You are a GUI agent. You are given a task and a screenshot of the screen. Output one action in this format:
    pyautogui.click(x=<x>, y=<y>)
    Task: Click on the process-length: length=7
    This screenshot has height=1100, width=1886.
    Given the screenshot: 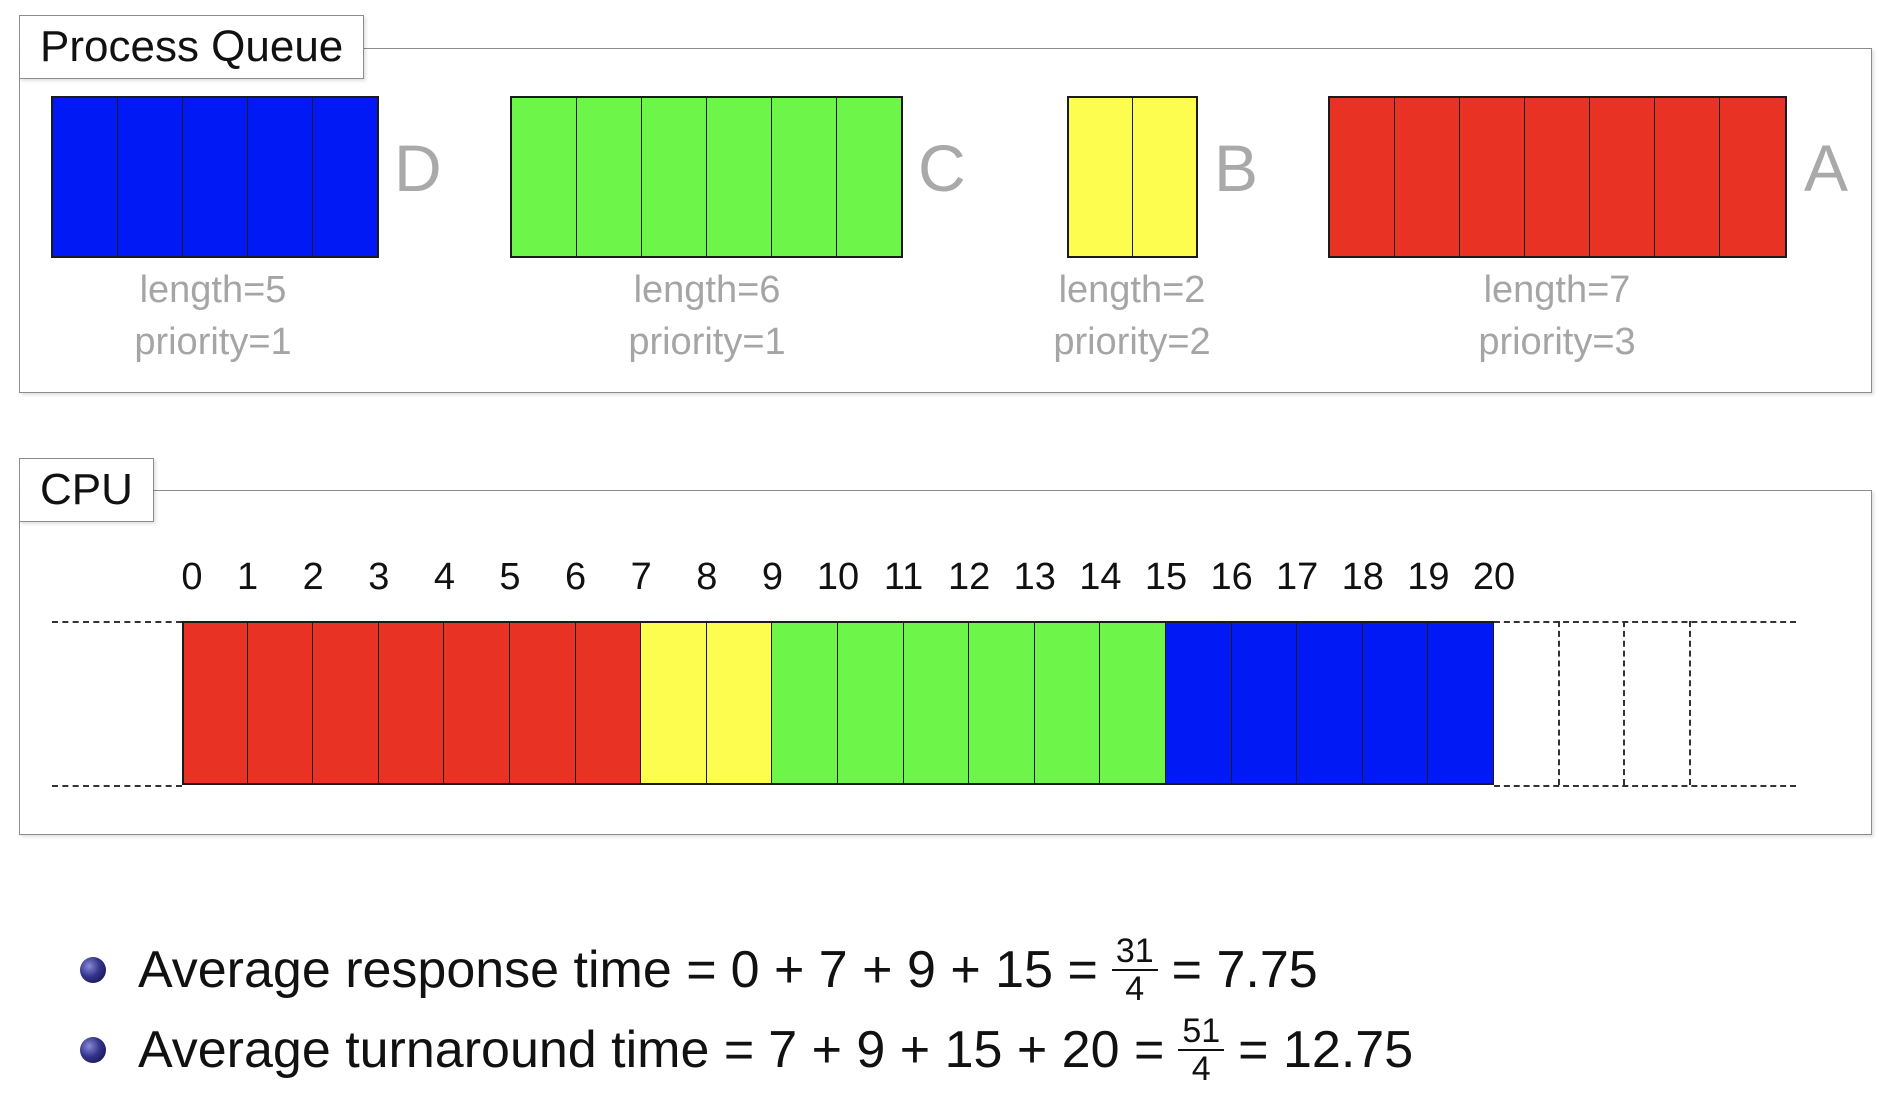 What is the action you would take?
    pyautogui.click(x=1557, y=290)
    